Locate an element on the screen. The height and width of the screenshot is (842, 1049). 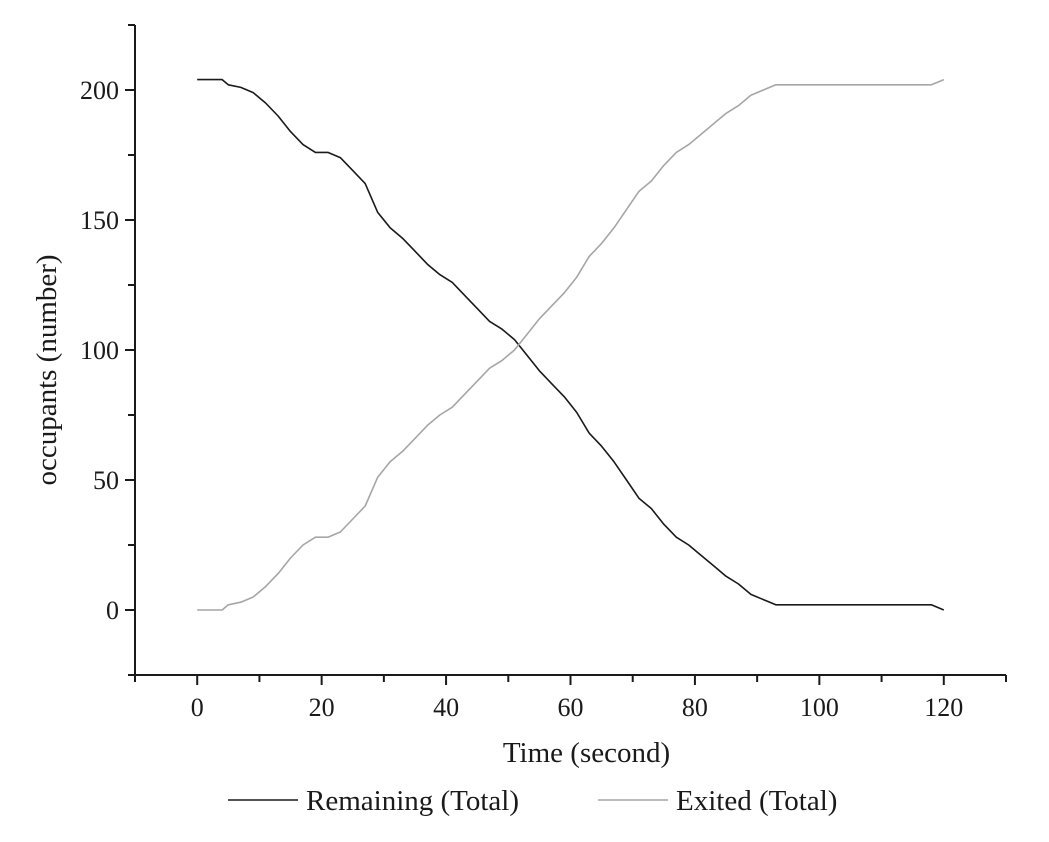
y-tick-label: 200 is located at coordinates (99, 90).